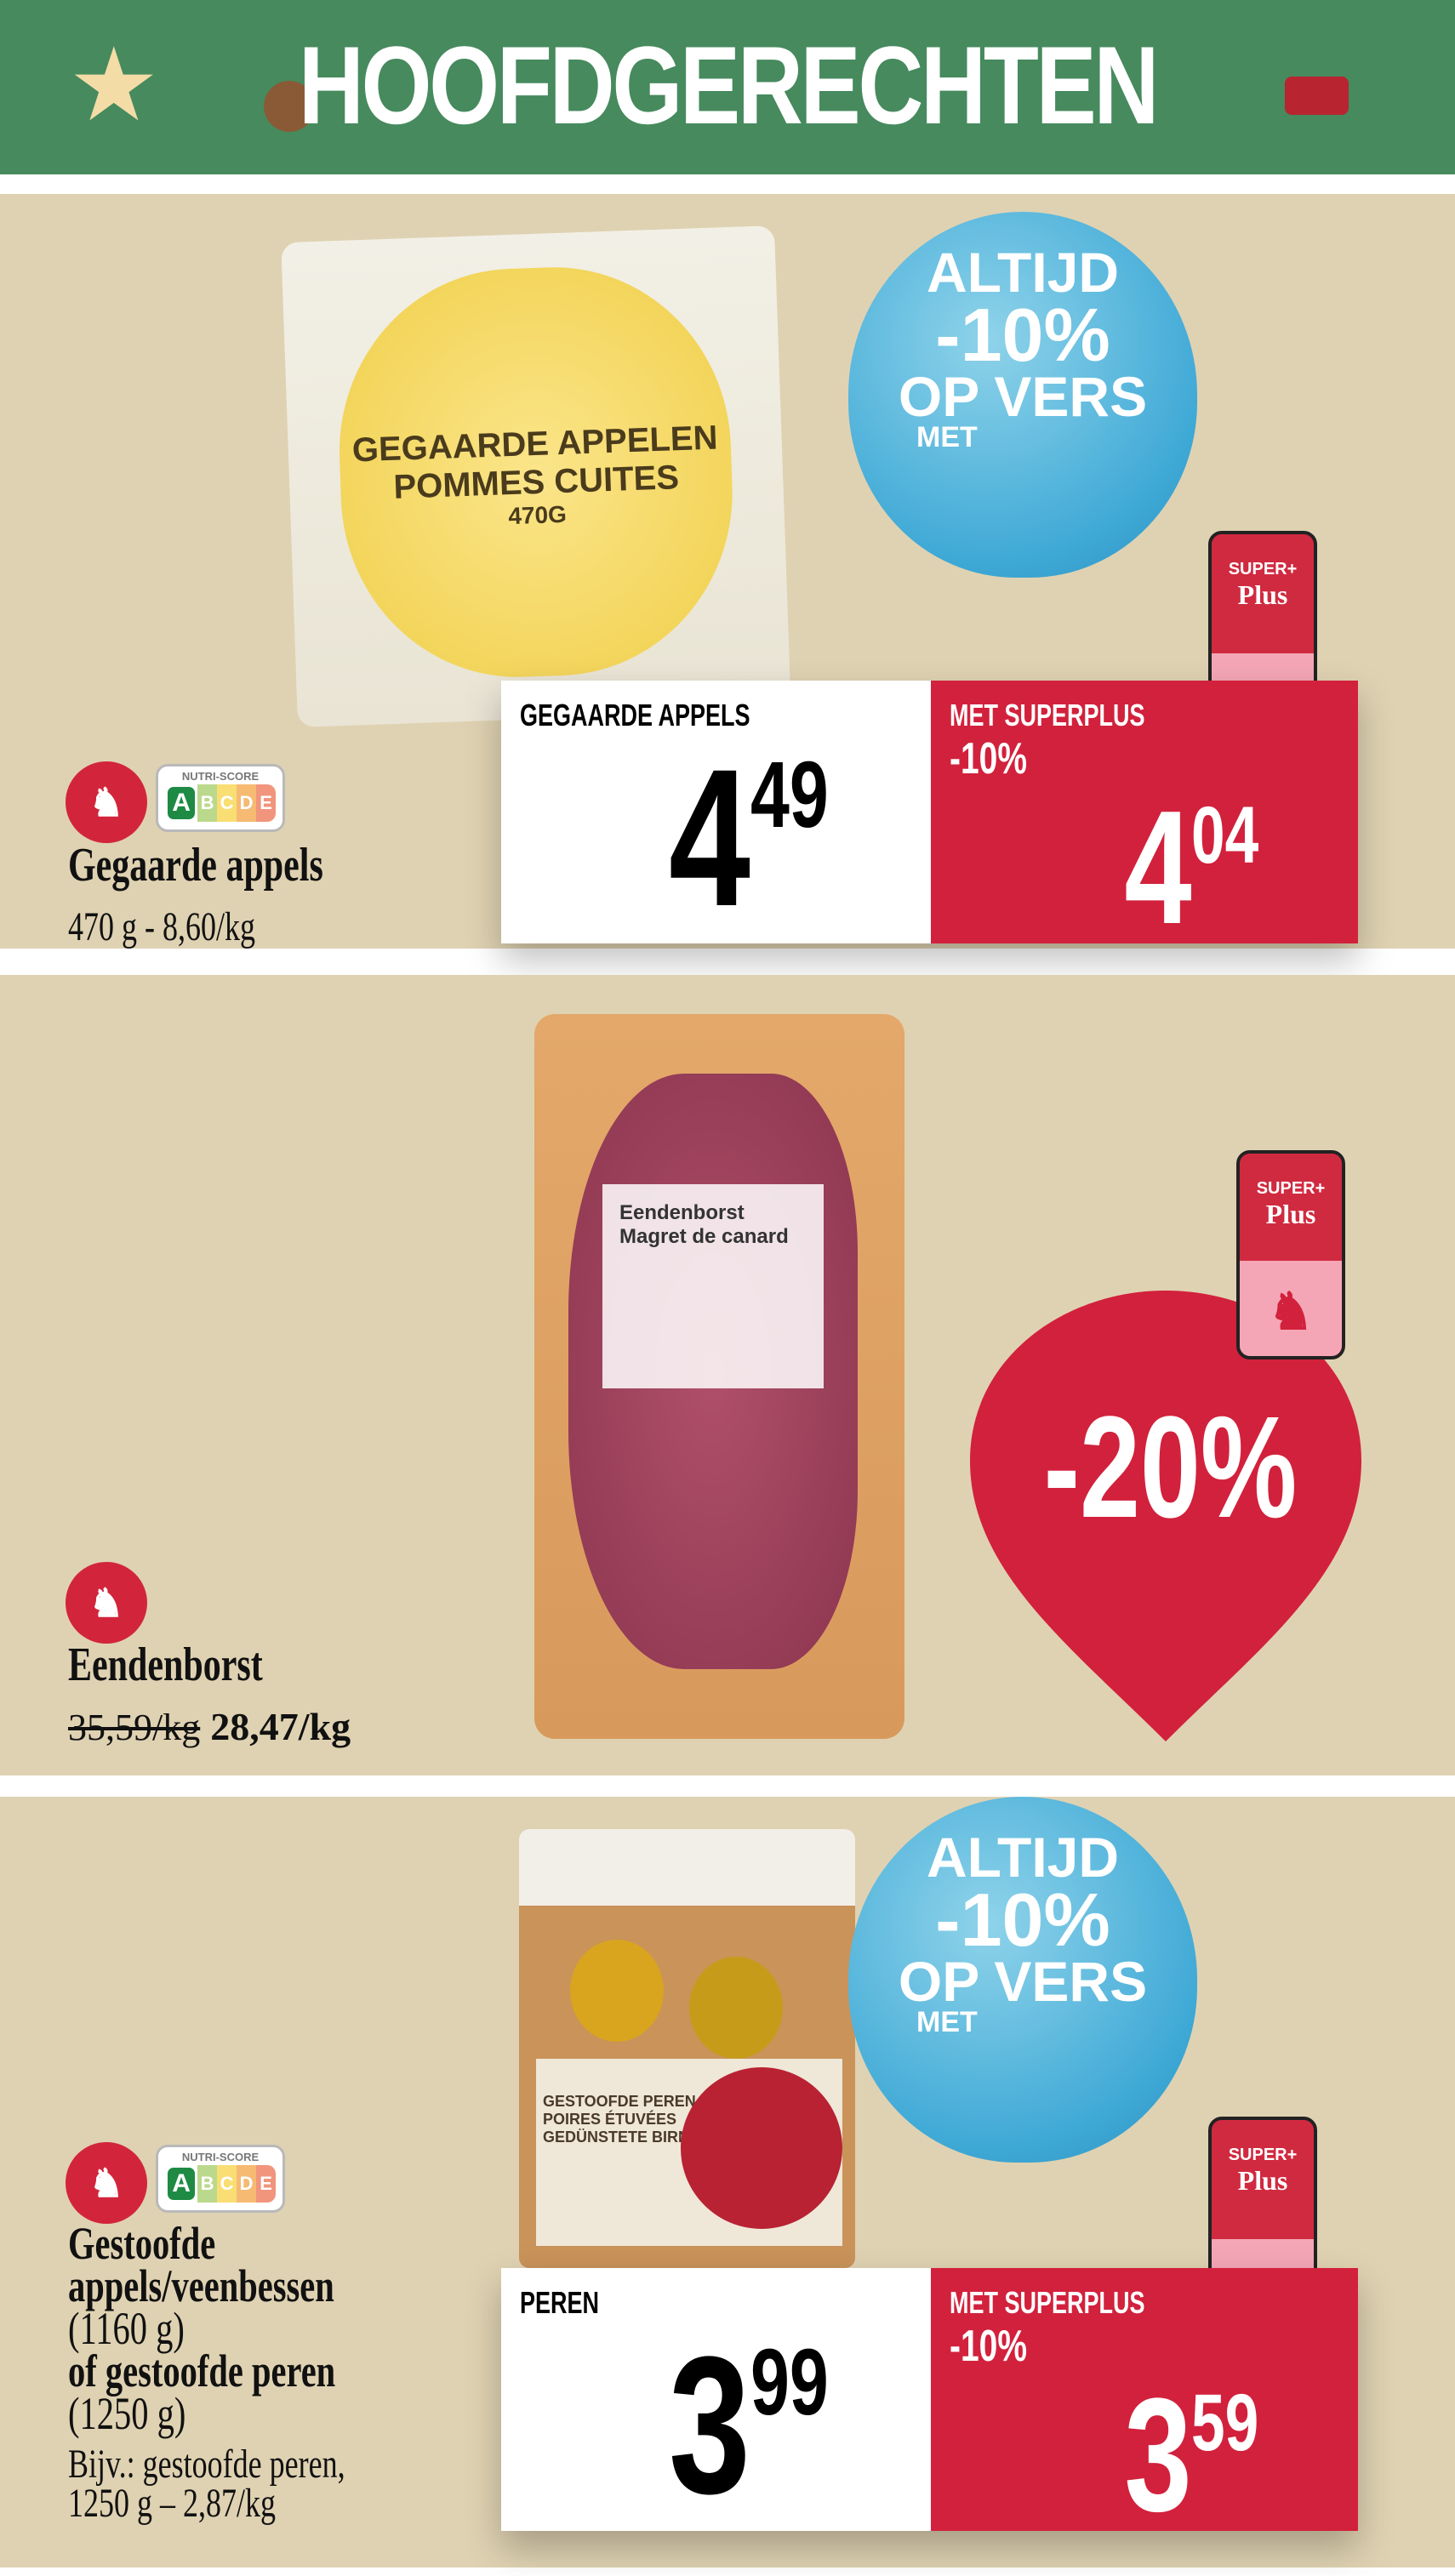 This screenshot has width=1455, height=2576. I want to click on product-detail: 470 g - 8,60/kg, so click(161, 927).